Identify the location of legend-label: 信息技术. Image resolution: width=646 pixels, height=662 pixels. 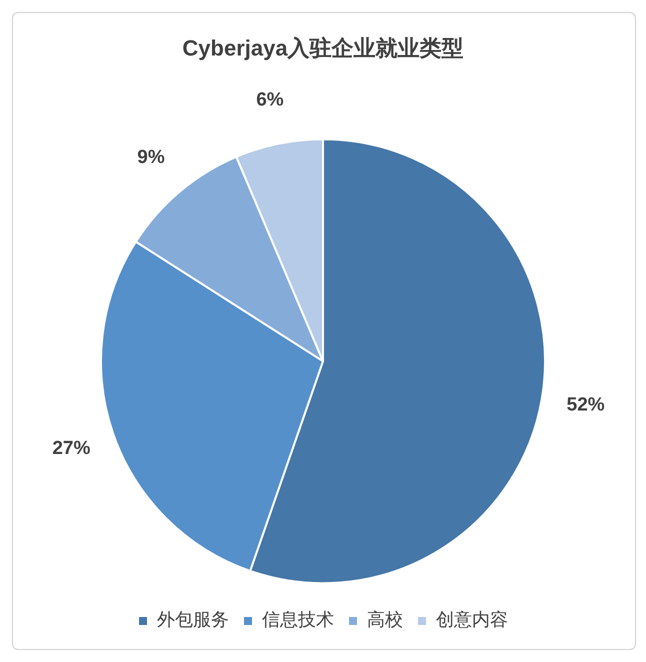
(298, 620).